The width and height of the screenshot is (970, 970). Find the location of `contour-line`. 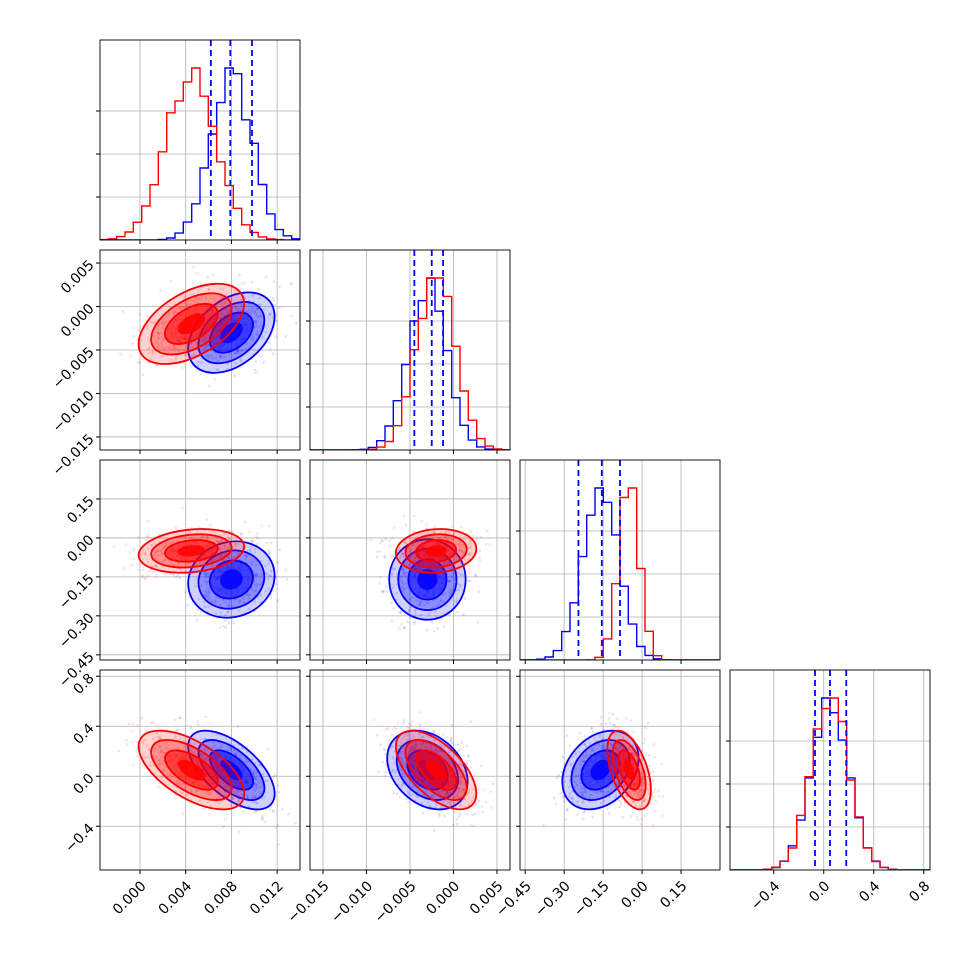

contour-line is located at coordinates (191, 551).